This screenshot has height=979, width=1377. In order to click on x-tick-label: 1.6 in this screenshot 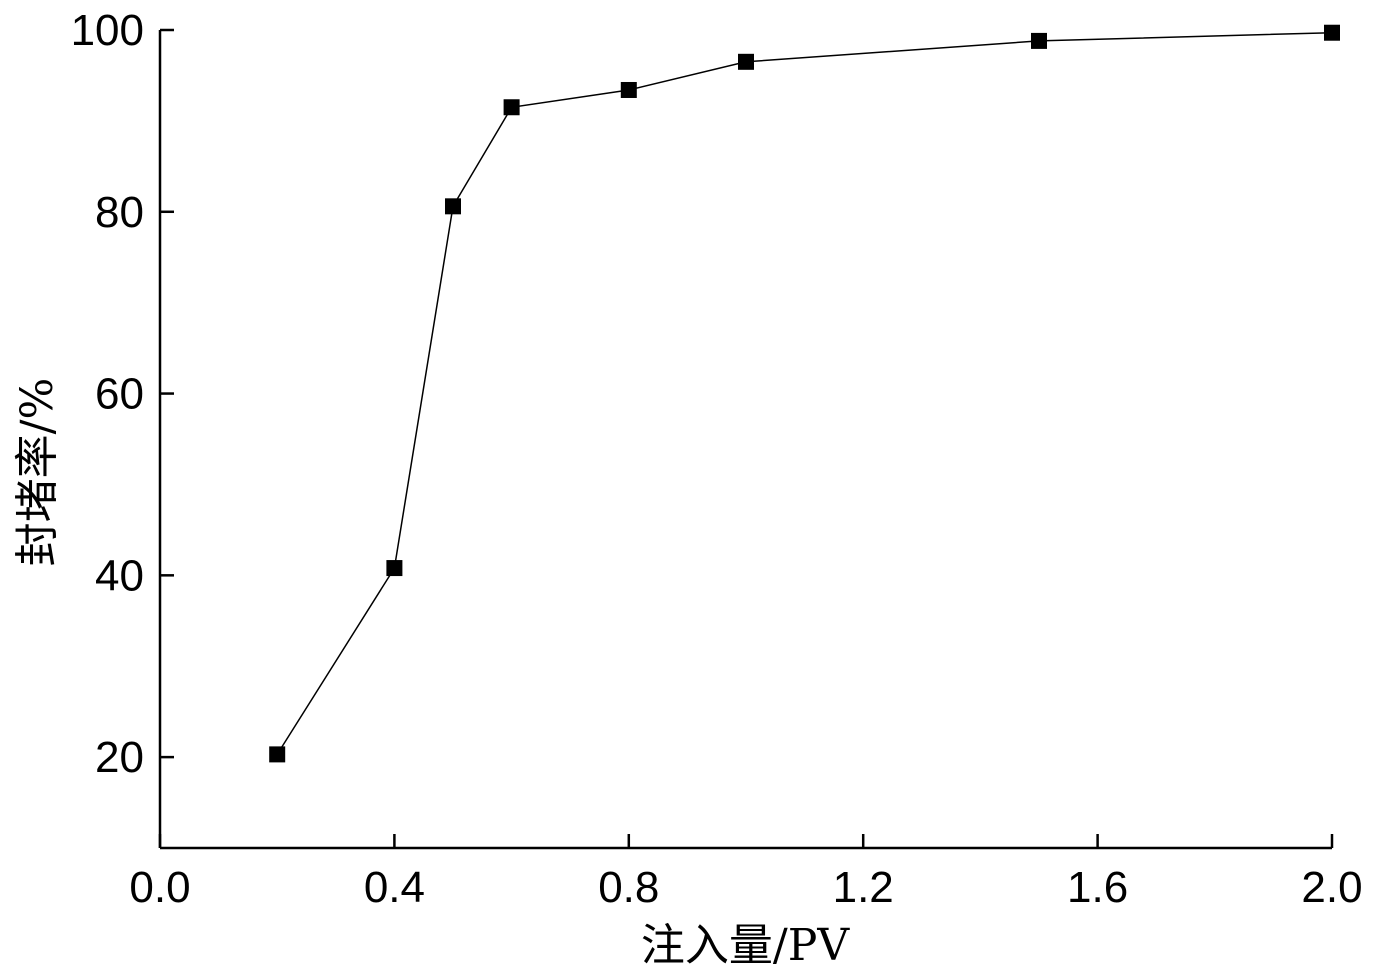, I will do `click(1097, 887)`.